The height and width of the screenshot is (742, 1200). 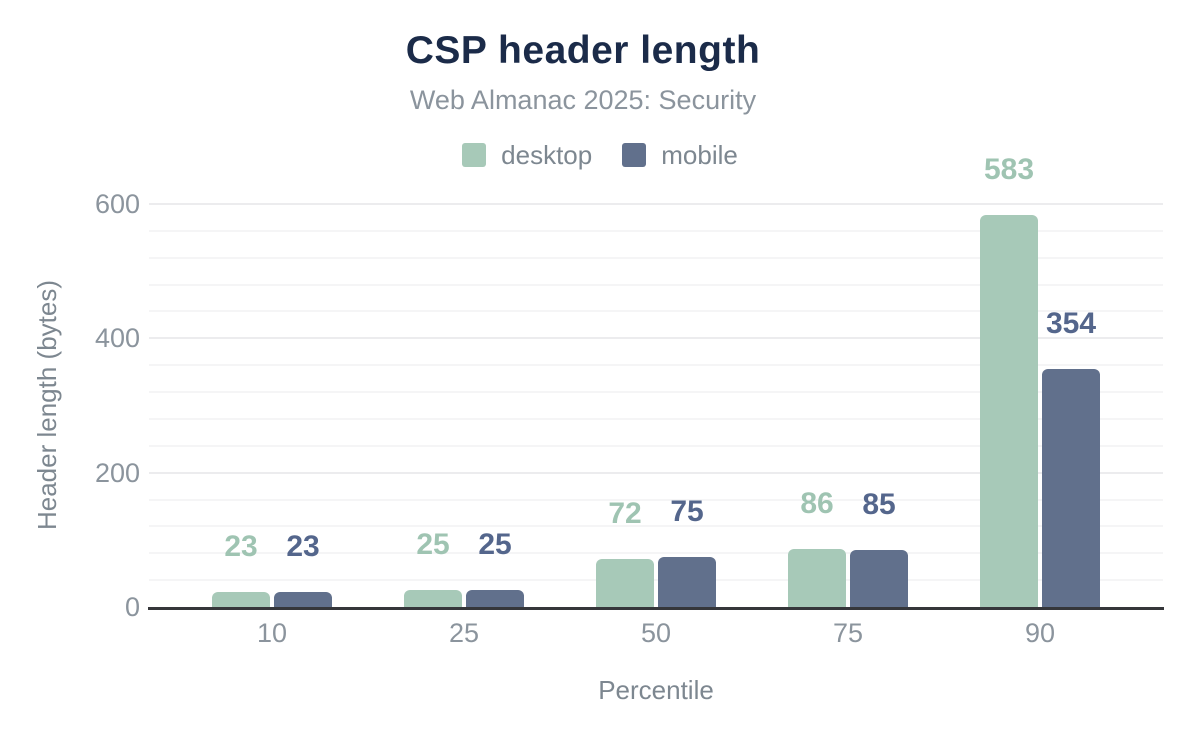 What do you see at coordinates (1009, 169) in the screenshot?
I see `value-label-desktop-p90: 583` at bounding box center [1009, 169].